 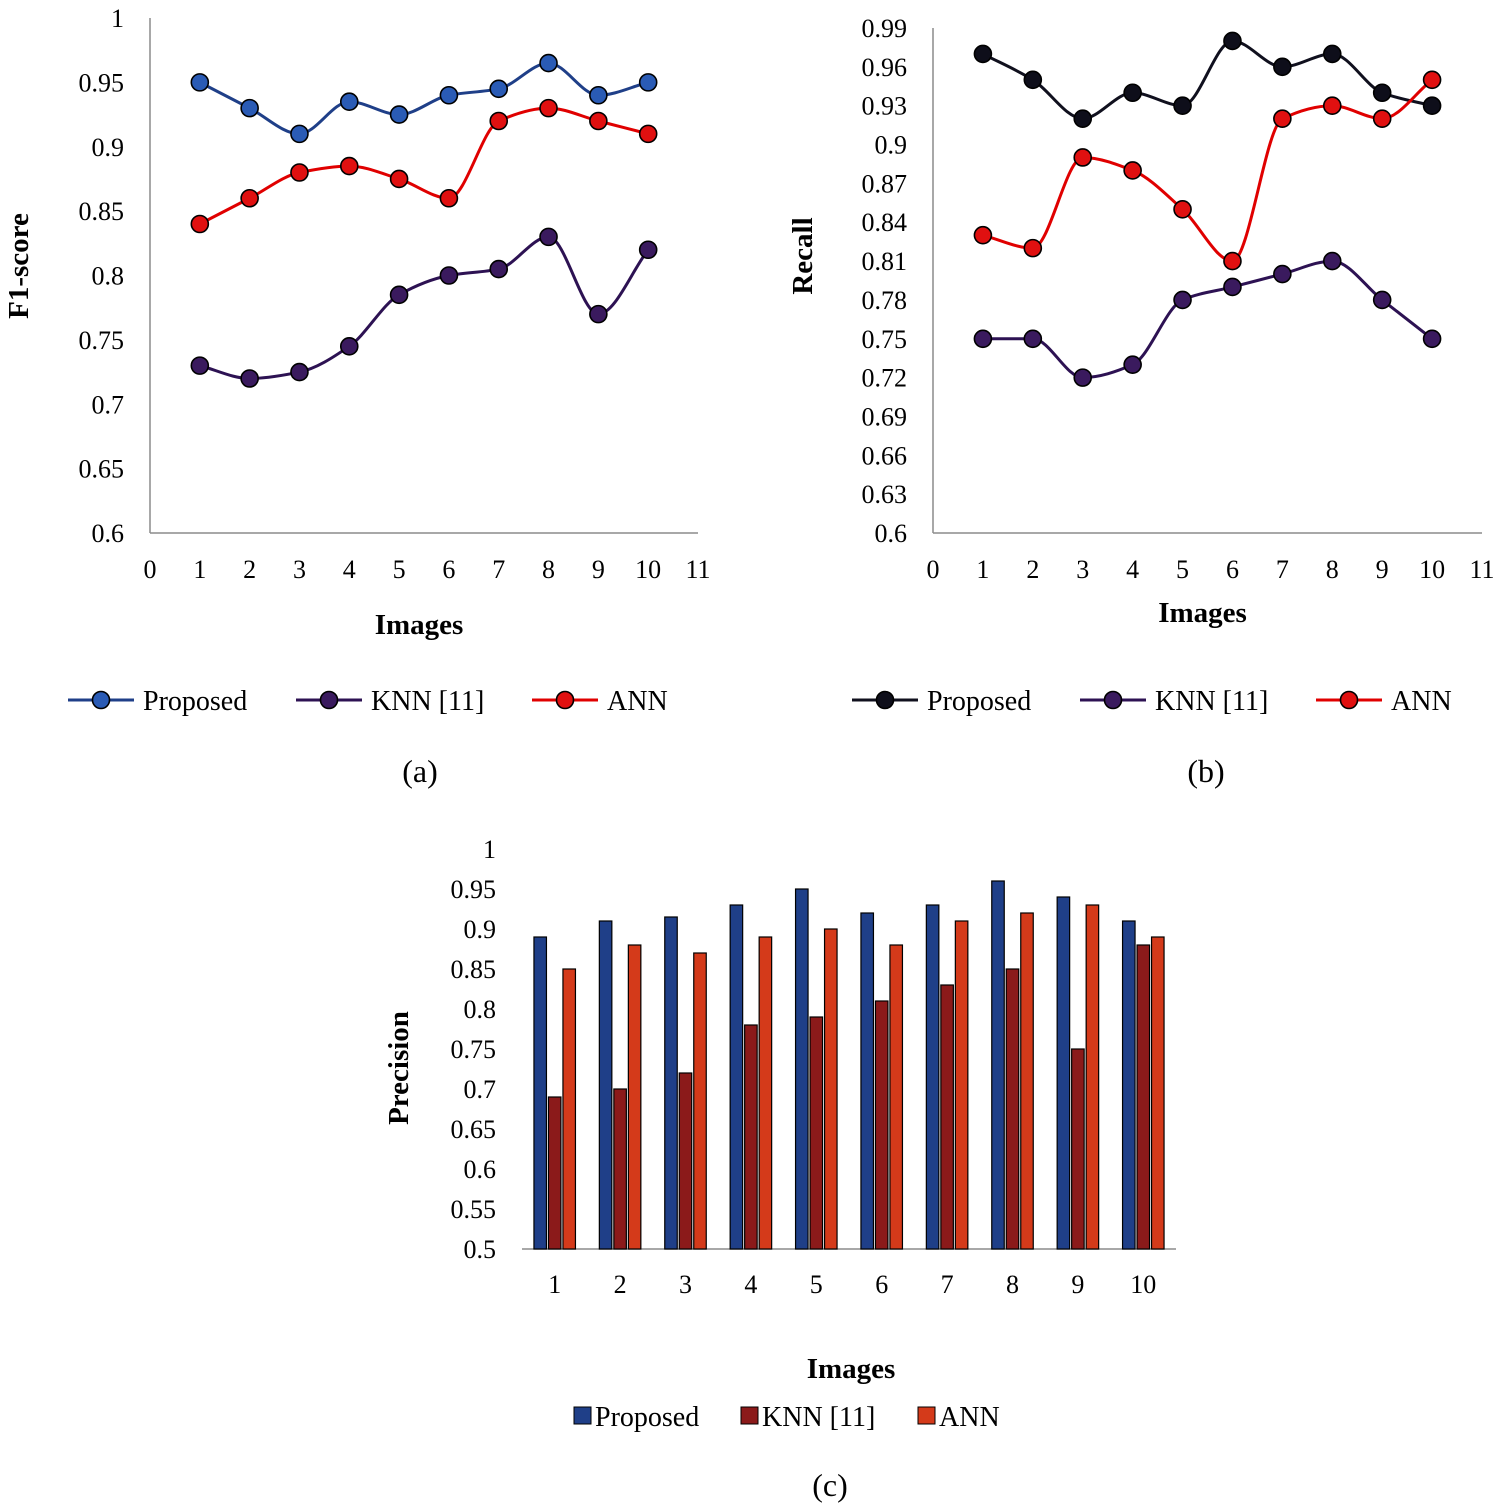 What do you see at coordinates (424, 308) in the screenshot?
I see `series-line-knn-11-` at bounding box center [424, 308].